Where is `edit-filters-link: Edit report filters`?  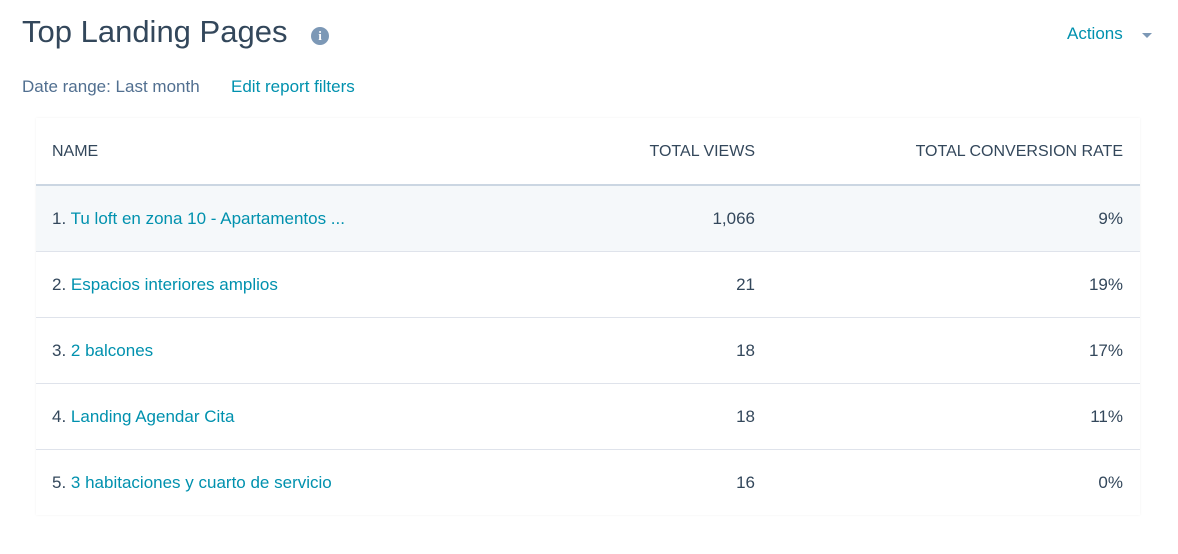
edit-filters-link: Edit report filters is located at coordinates (293, 86).